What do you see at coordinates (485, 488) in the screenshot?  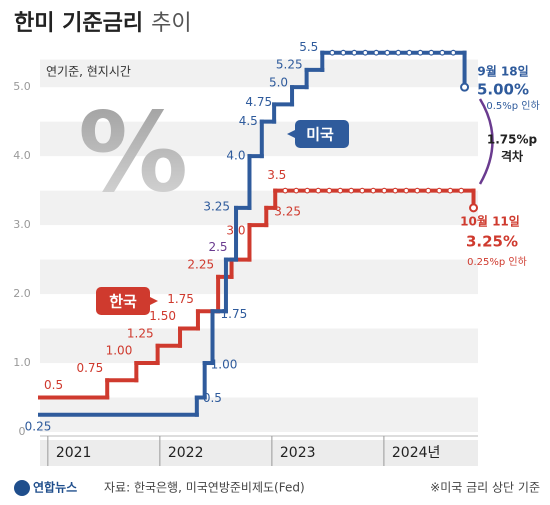 I see `footnote: ※미국 금리 상단 기준` at bounding box center [485, 488].